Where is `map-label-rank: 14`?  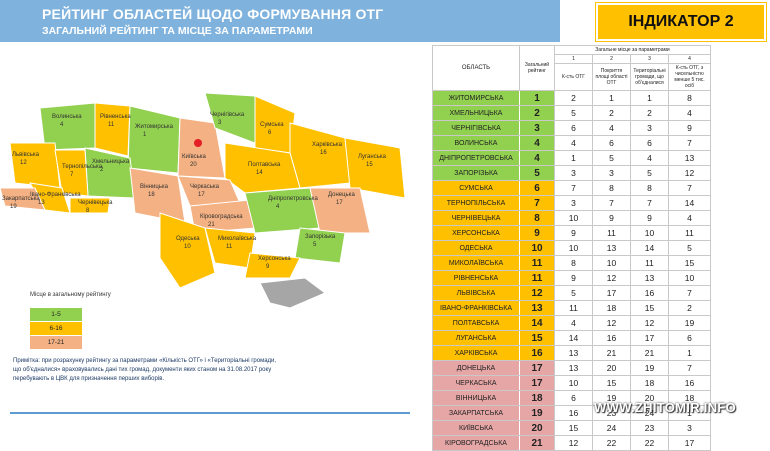 map-label-rank: 14 is located at coordinates (259, 173).